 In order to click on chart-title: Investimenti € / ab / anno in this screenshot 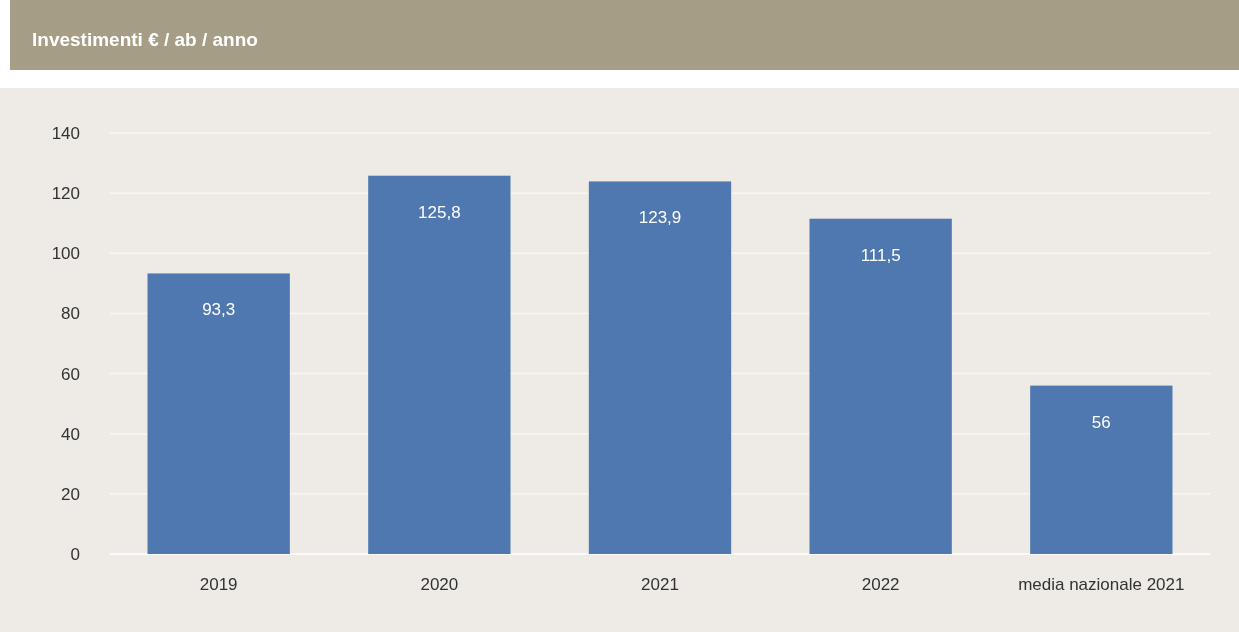, I will do `click(145, 39)`.